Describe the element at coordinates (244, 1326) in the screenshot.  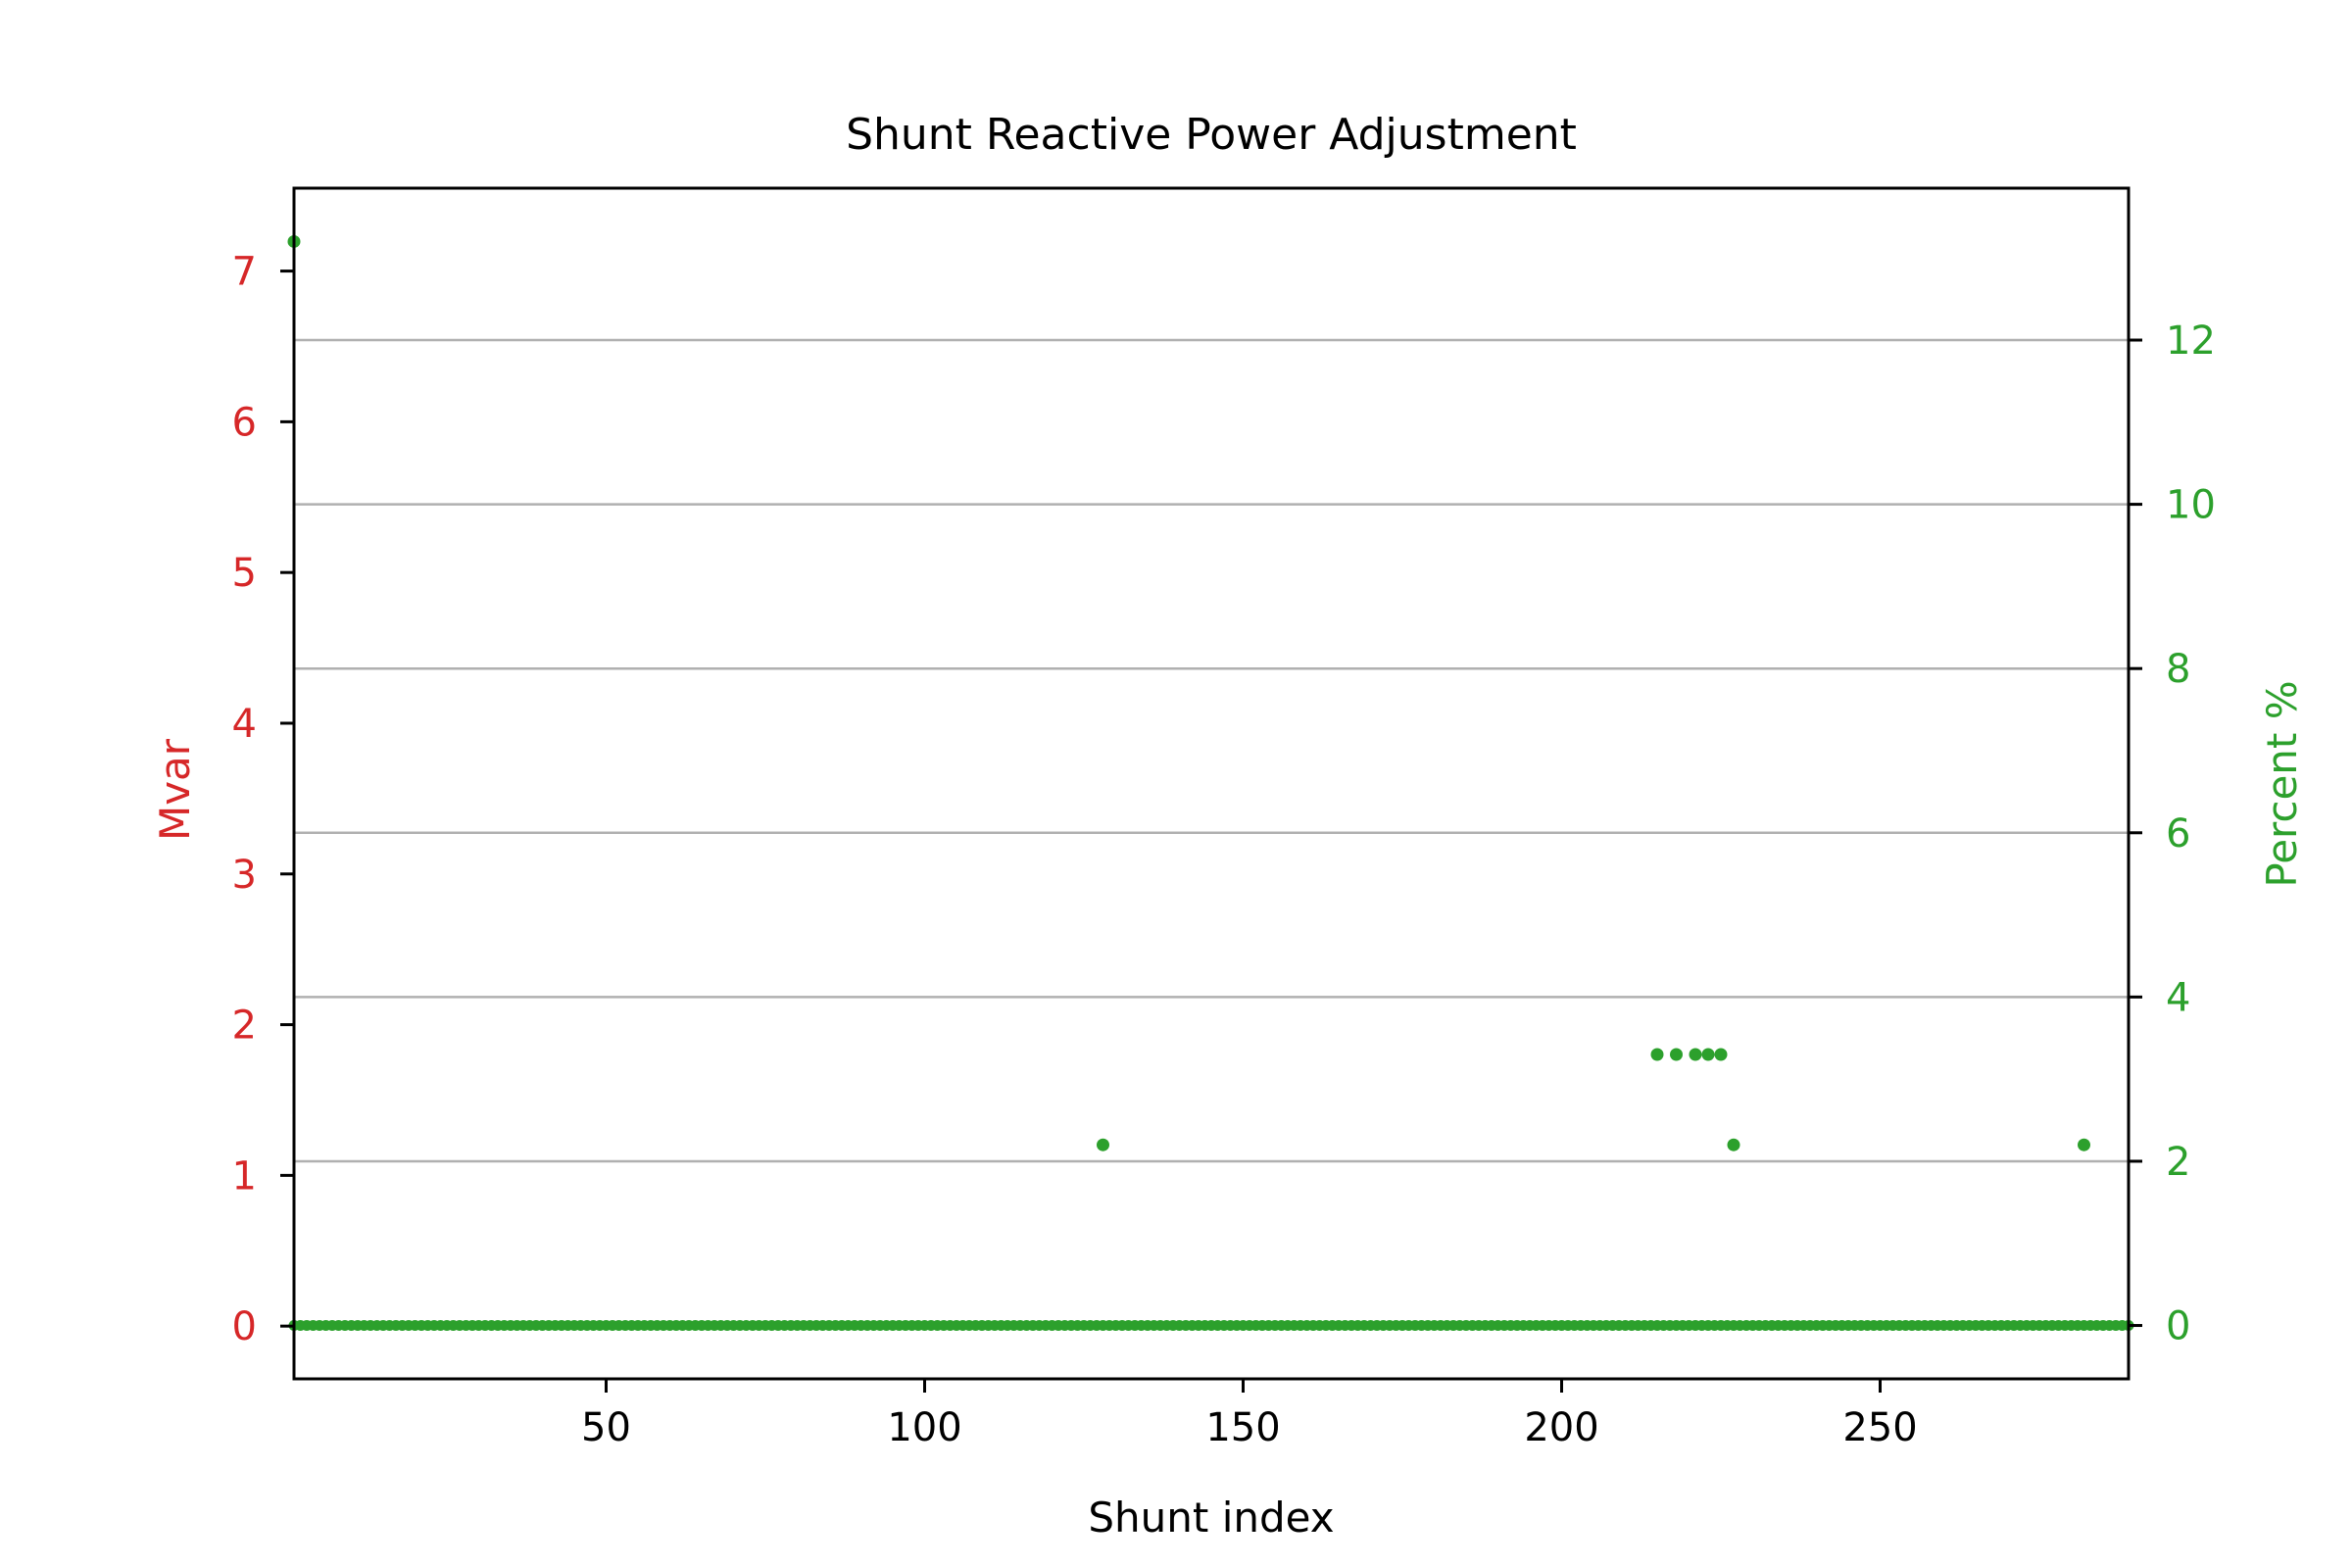
I see `y-tick-label: 0` at that location.